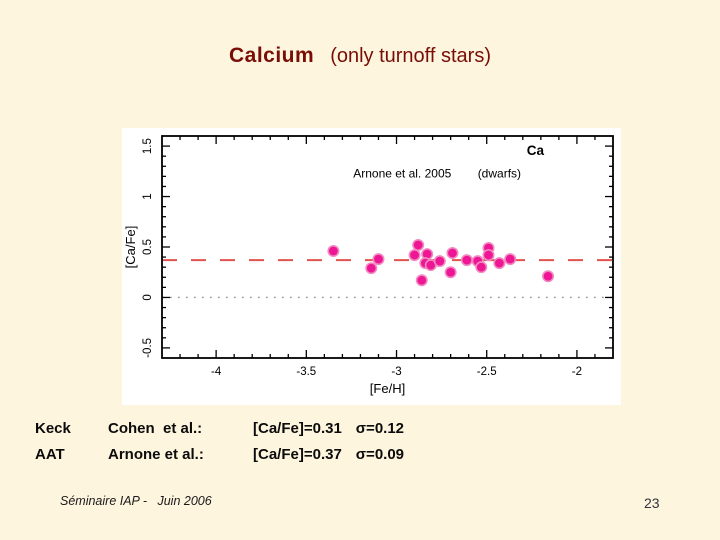  Describe the element at coordinates (148, 348) in the screenshot. I see `y-tick-label: -0.5` at that location.